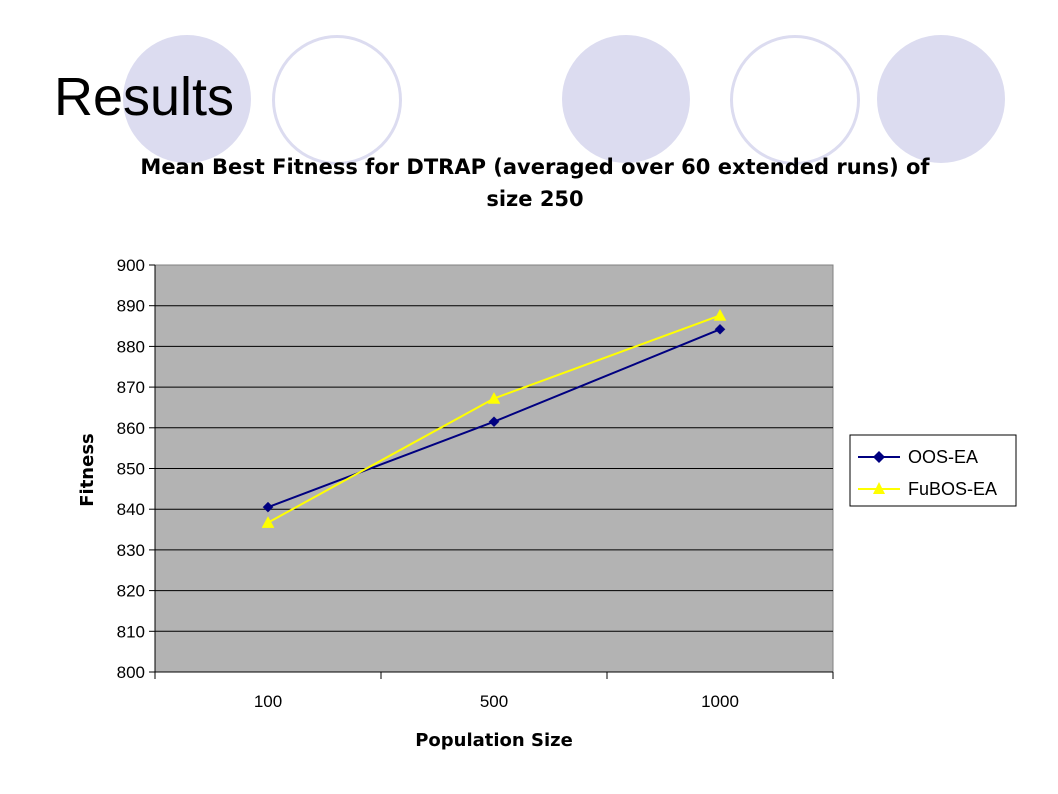  What do you see at coordinates (131, 672) in the screenshot?
I see `y-tick-label: 800` at bounding box center [131, 672].